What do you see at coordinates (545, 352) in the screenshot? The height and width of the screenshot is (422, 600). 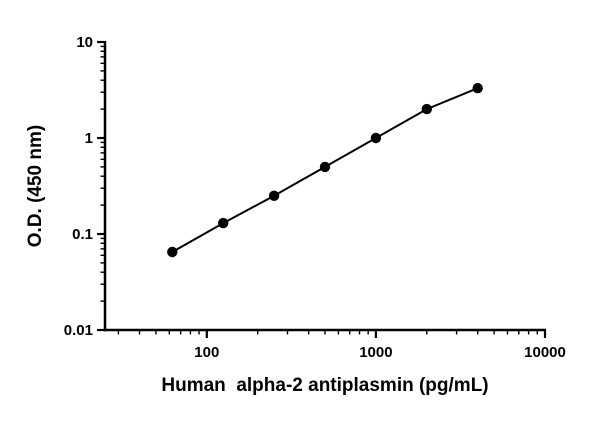 I see `x-tick-label: 10000` at bounding box center [545, 352].